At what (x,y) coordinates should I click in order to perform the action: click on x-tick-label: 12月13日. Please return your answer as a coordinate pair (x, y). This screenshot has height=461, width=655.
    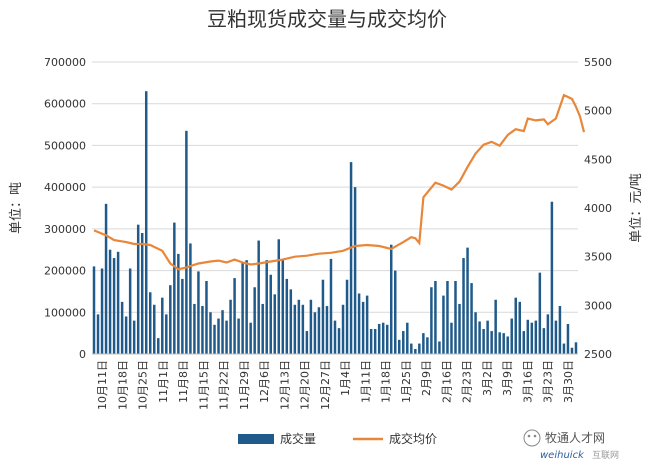
    Looking at the image, I should click on (284, 385).